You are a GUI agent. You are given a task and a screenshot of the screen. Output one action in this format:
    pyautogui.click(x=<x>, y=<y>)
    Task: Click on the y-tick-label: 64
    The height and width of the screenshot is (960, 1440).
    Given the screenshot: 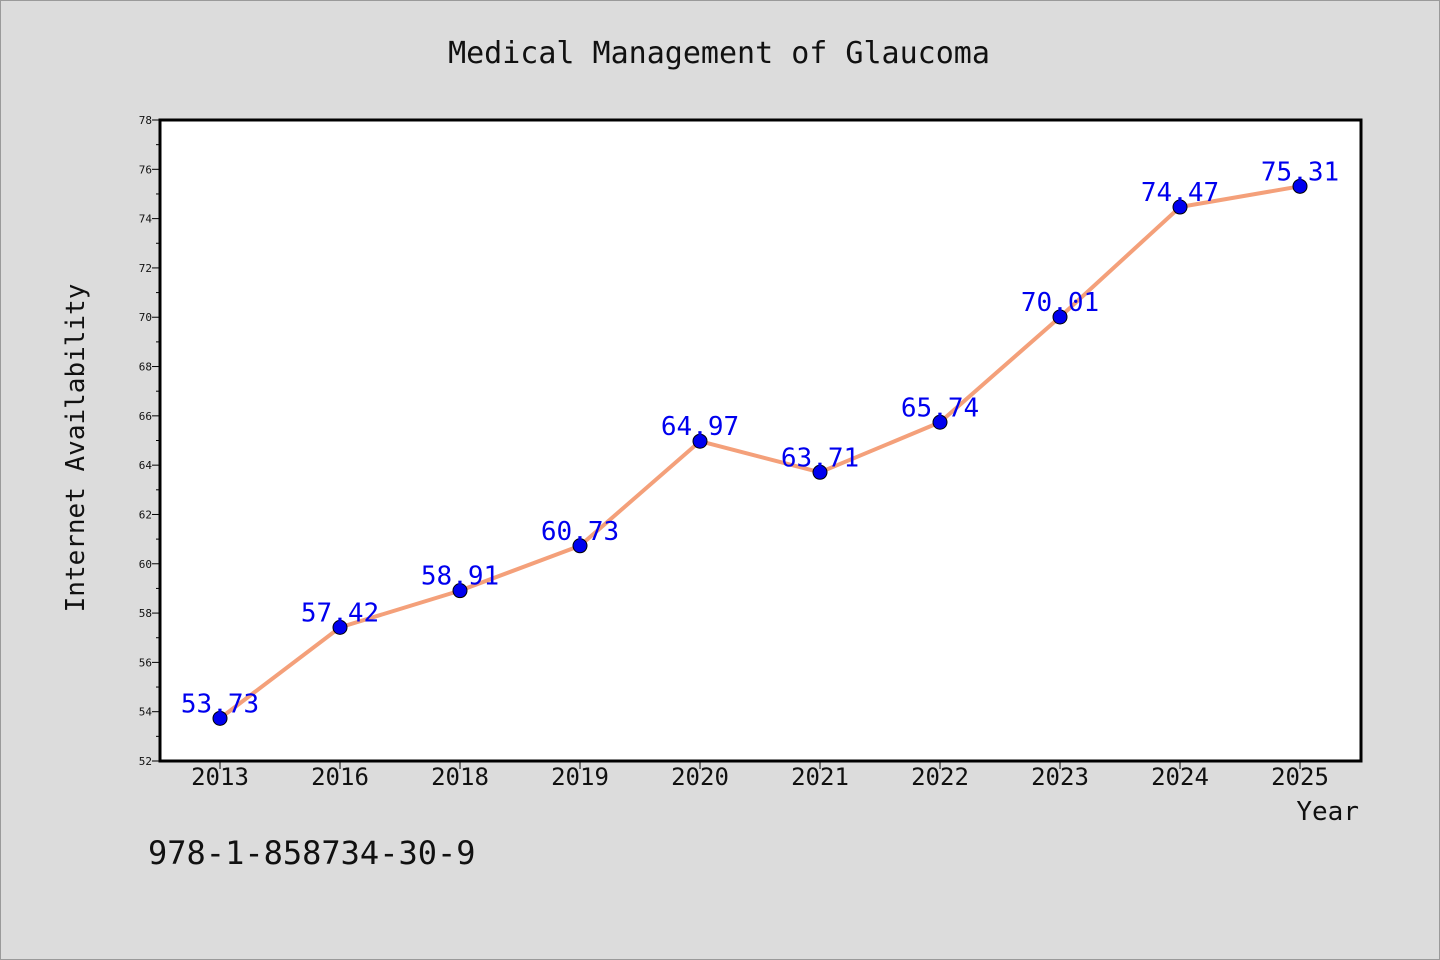 What is the action you would take?
    pyautogui.click(x=146, y=465)
    